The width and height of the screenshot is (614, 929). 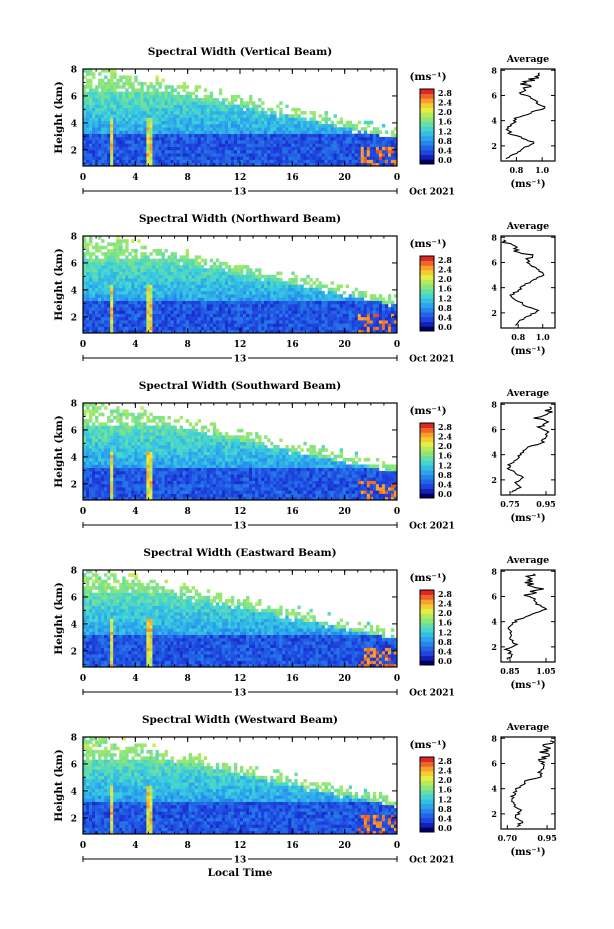 I want to click on average-x-tick-label: 1.0, so click(x=542, y=170).